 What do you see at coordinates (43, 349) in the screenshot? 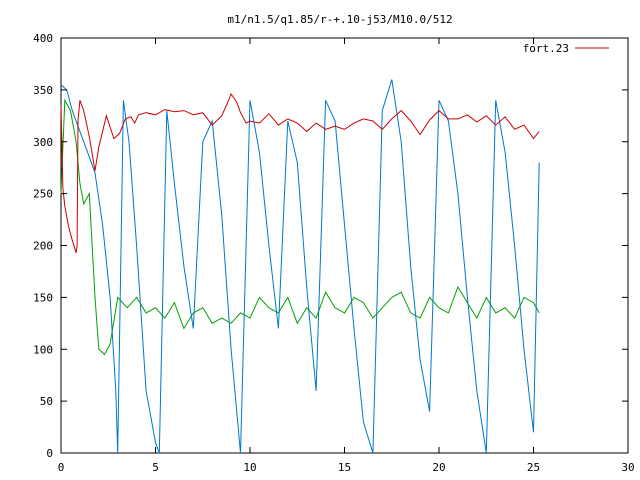
I see `y-tick-label: 100` at bounding box center [43, 349].